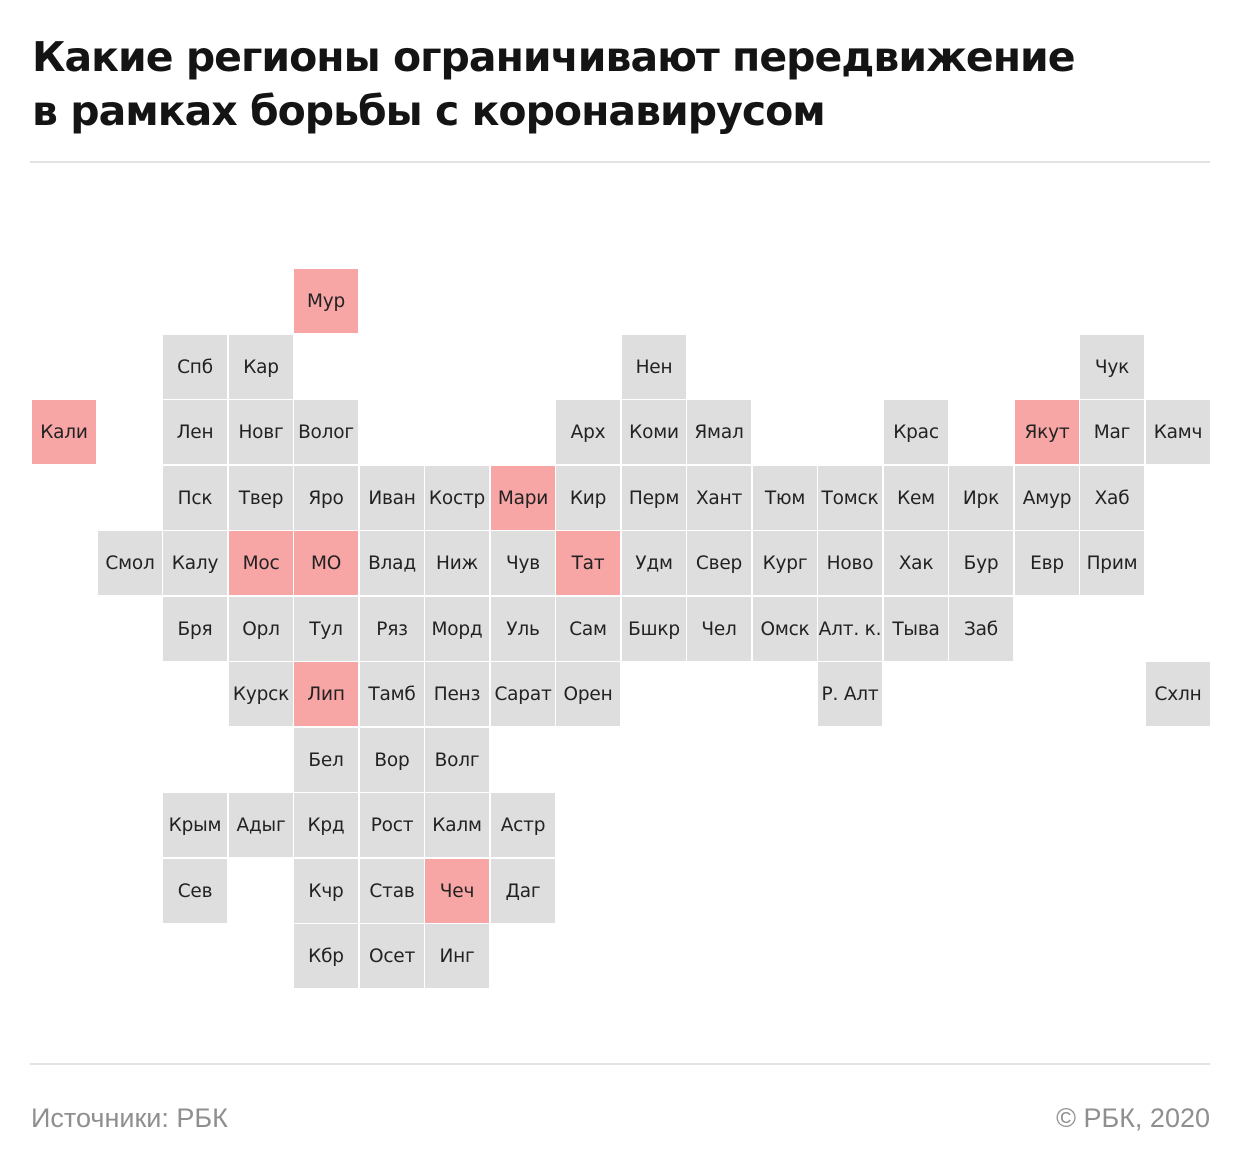  What do you see at coordinates (620, 162) in the screenshot?
I see `top-divider` at bounding box center [620, 162].